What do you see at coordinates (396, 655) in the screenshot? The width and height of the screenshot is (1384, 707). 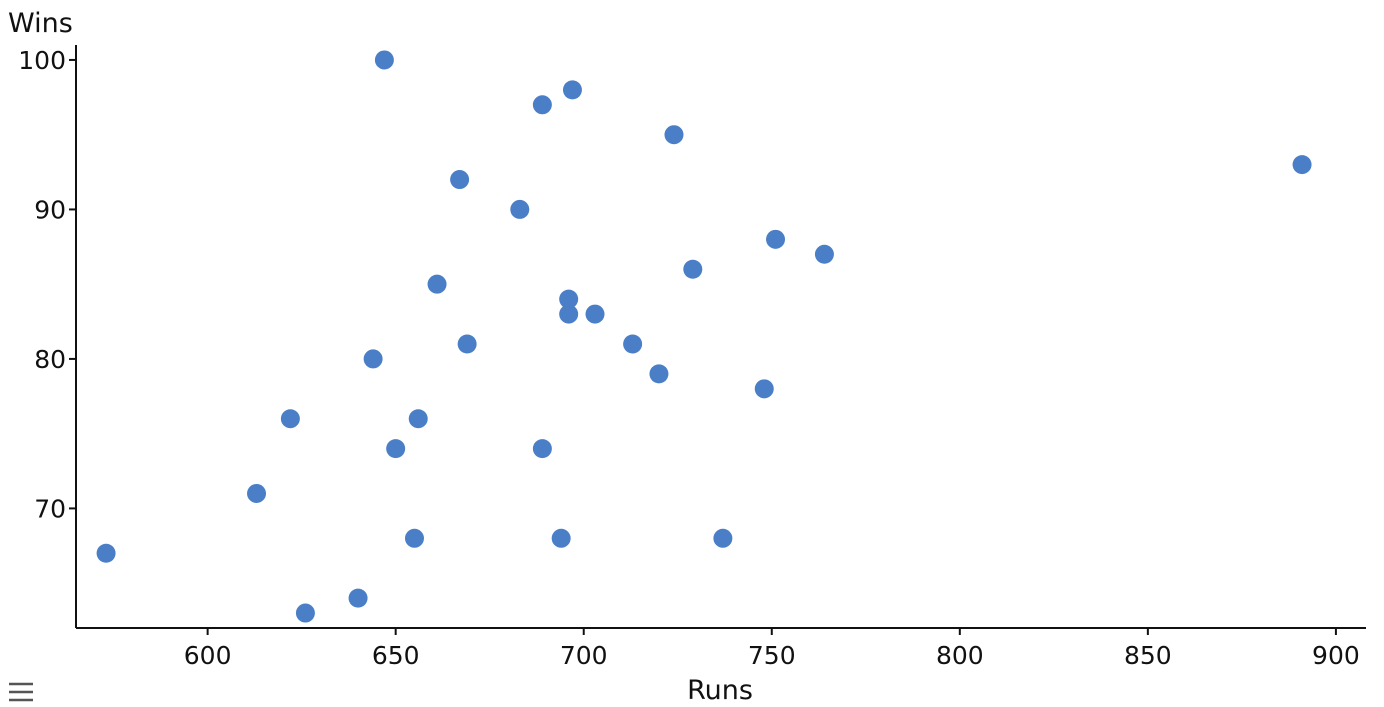 I see `x-tick-label: 650` at bounding box center [396, 655].